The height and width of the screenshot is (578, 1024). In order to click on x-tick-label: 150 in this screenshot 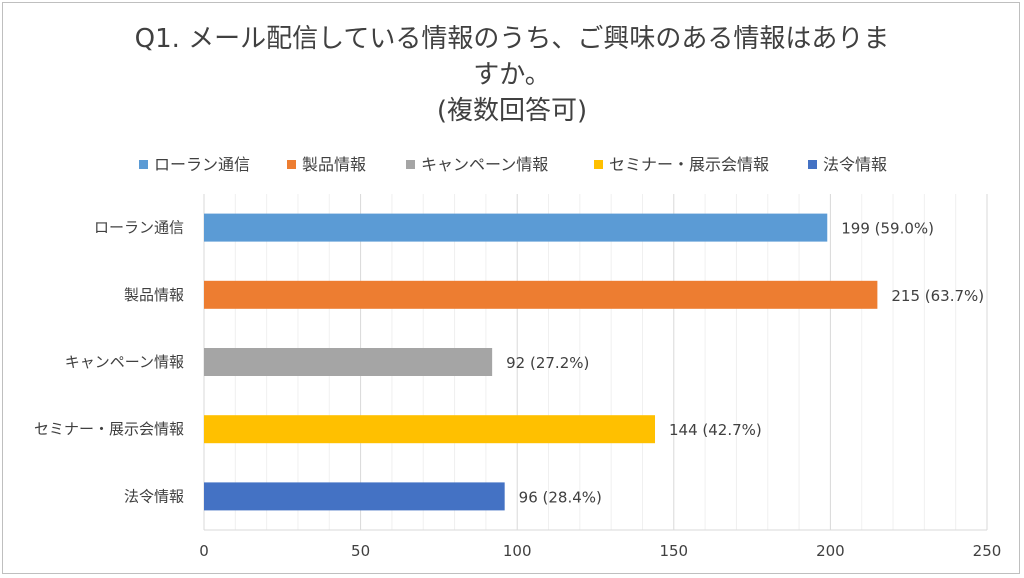, I will do `click(673, 551)`.